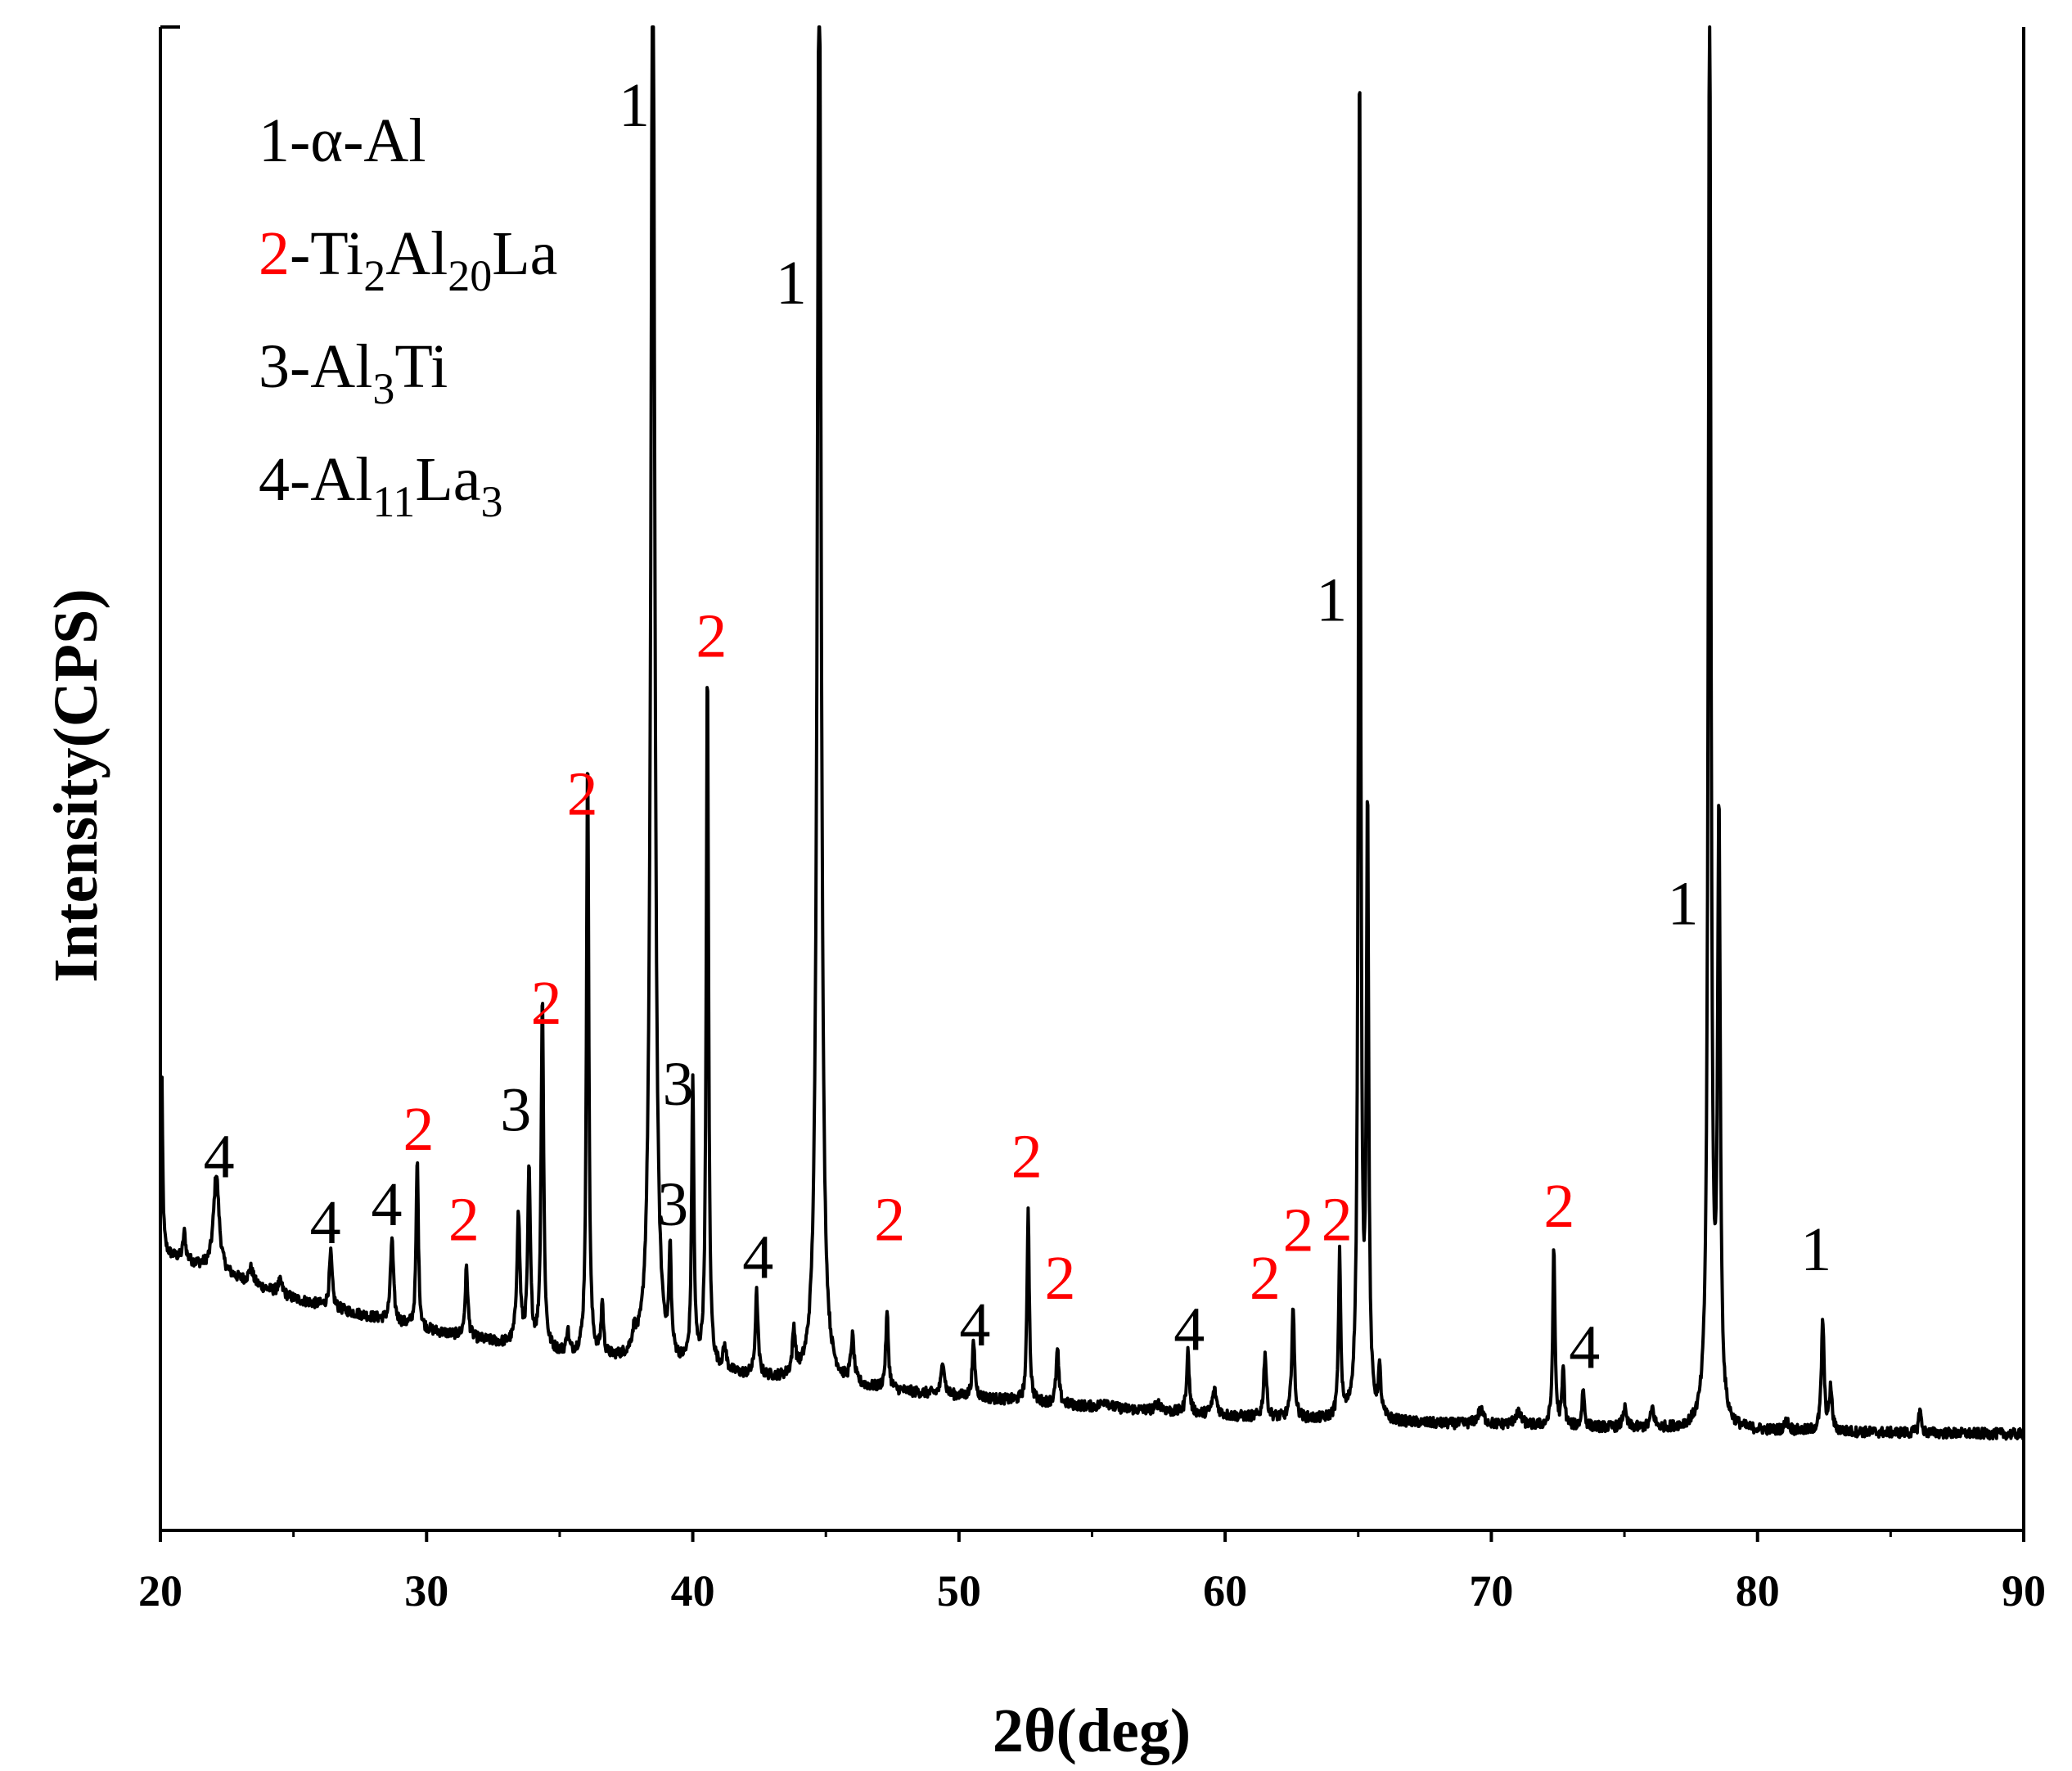 This screenshot has height=1771, width=2072. I want to click on legend-text-part: -Ti, so click(326, 253).